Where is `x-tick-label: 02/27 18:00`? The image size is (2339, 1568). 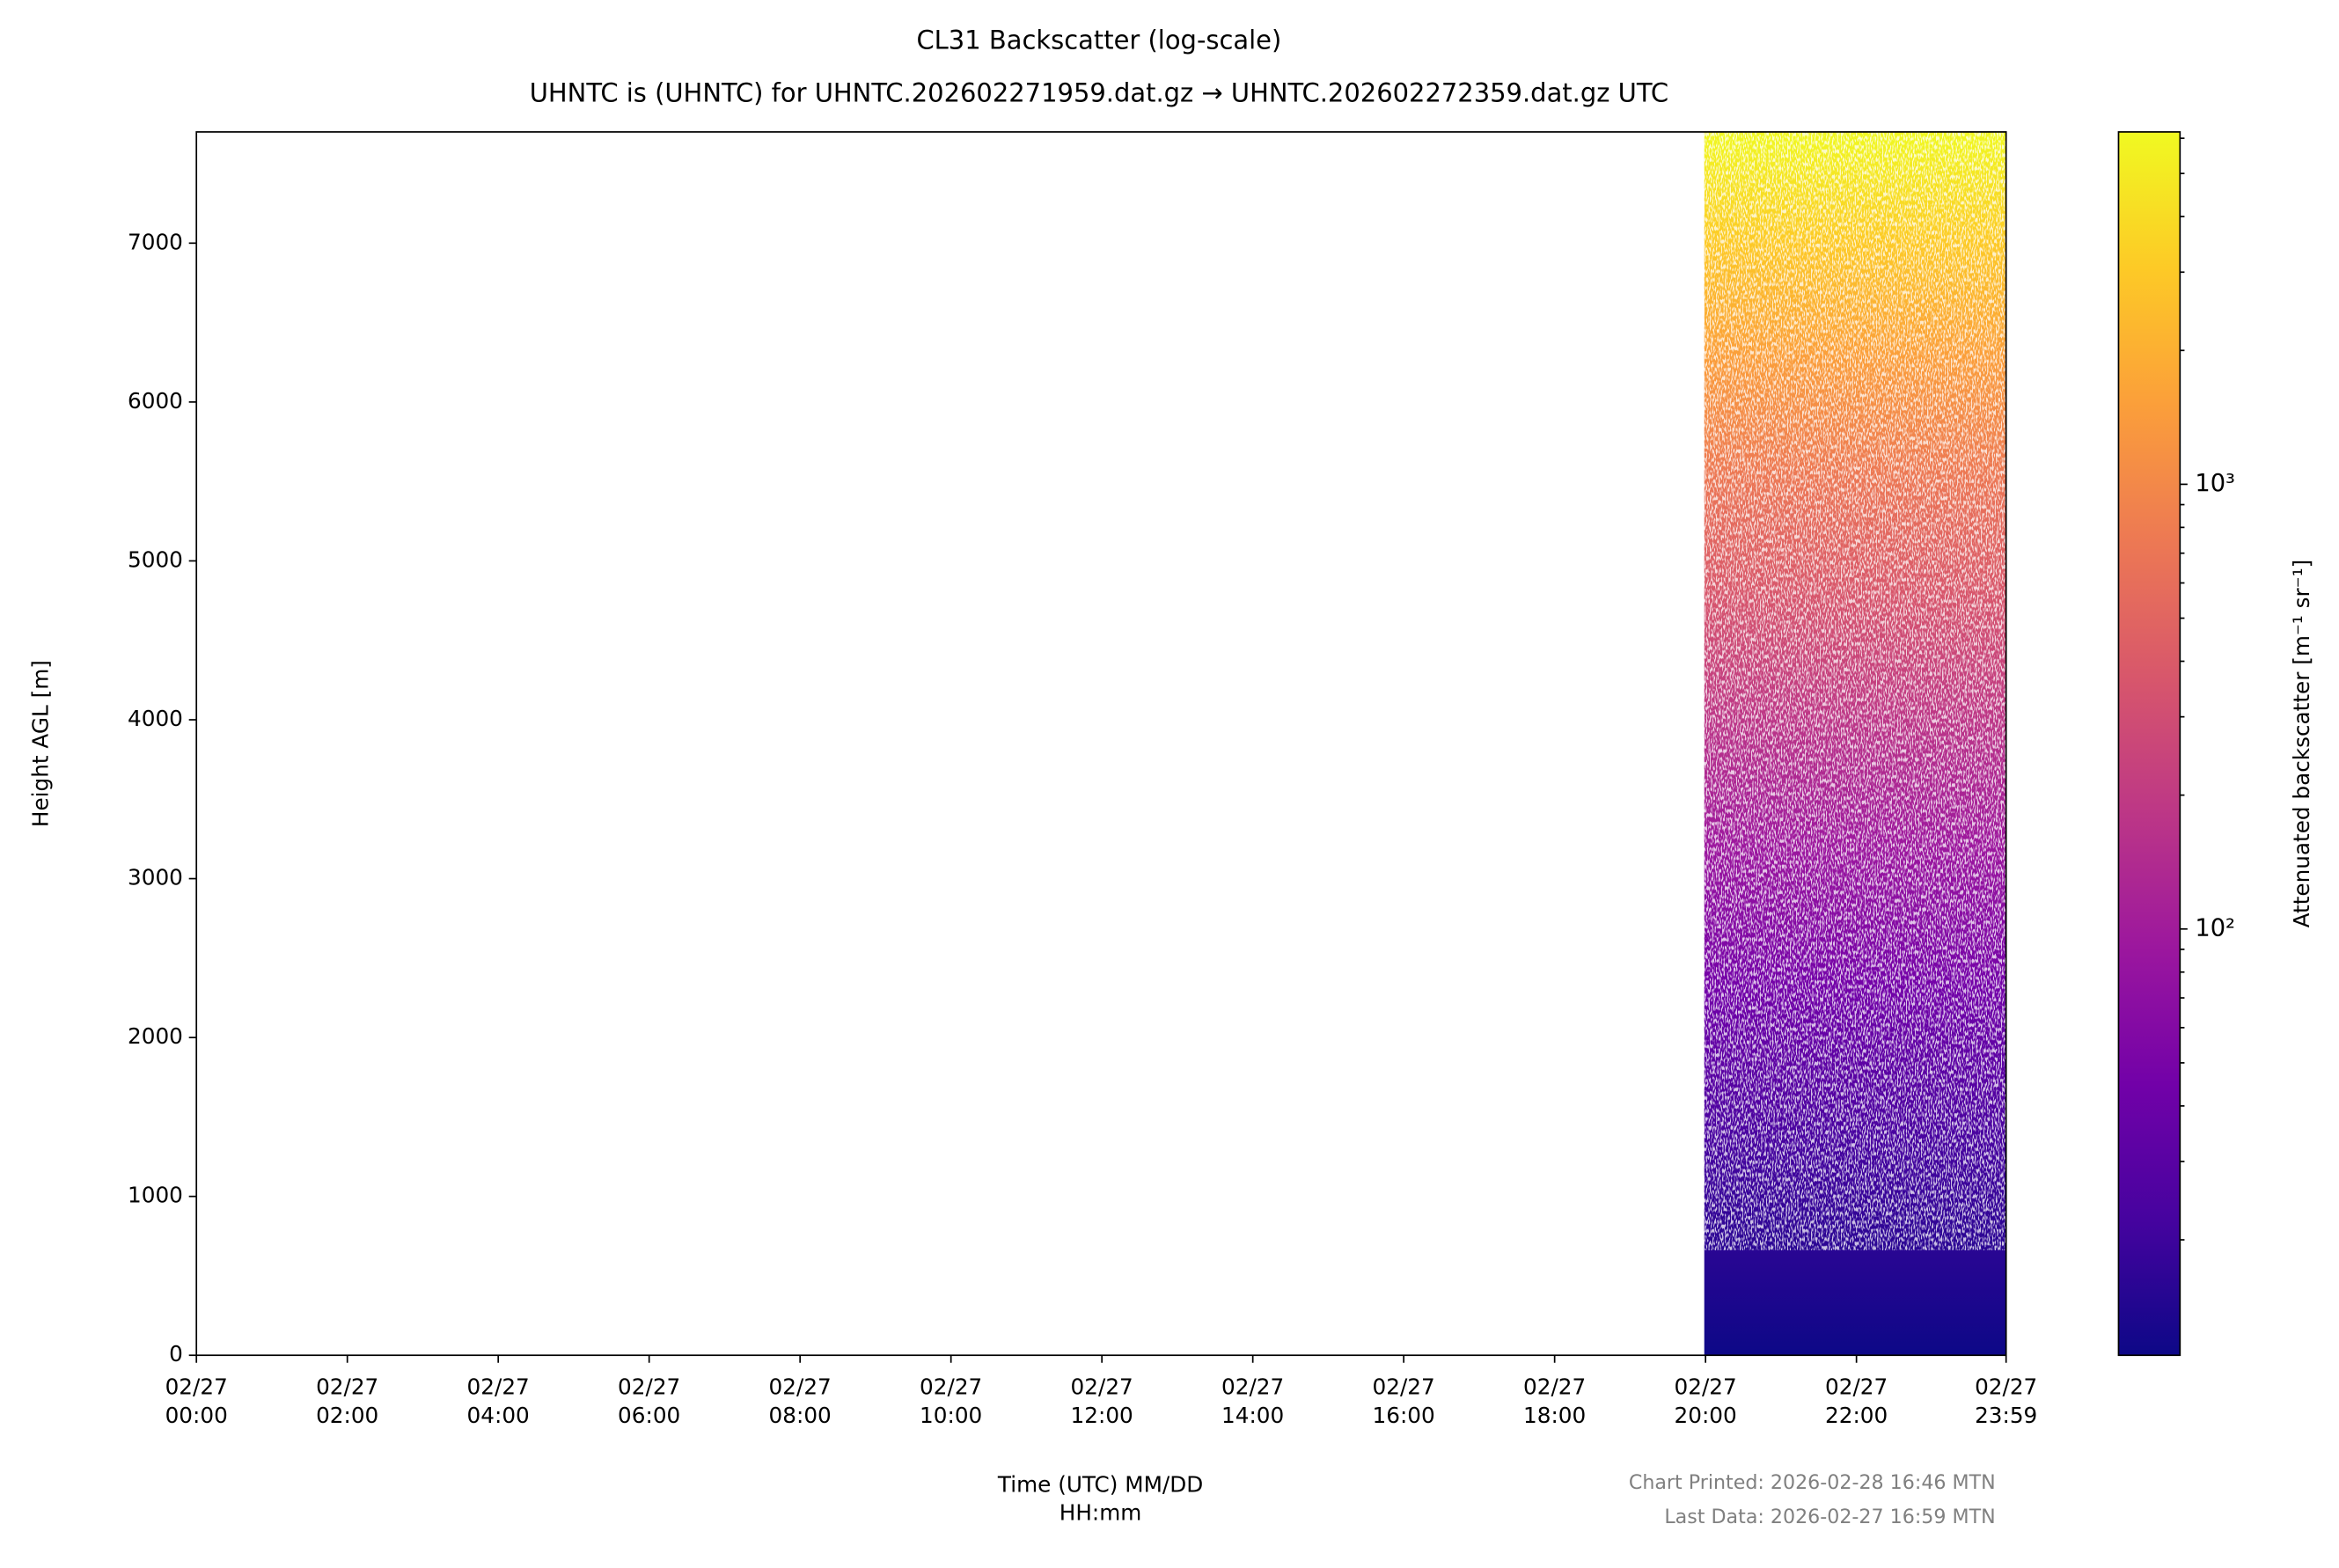 x-tick-label: 02/27 18:00 is located at coordinates (1555, 1402).